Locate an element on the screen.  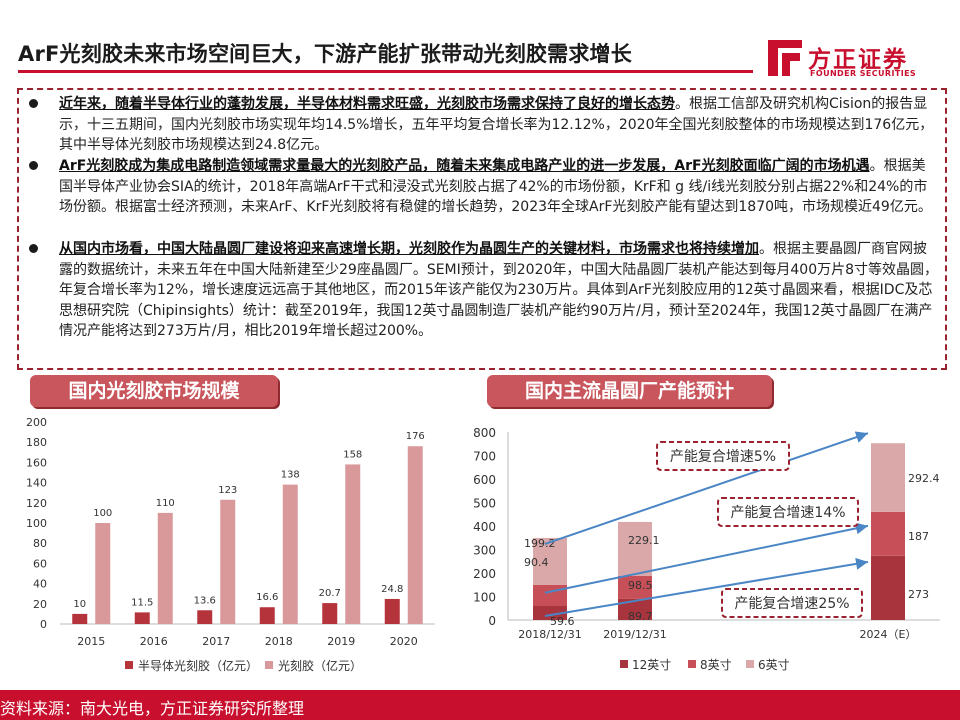
data-label: 20.7 is located at coordinates (330, 593).